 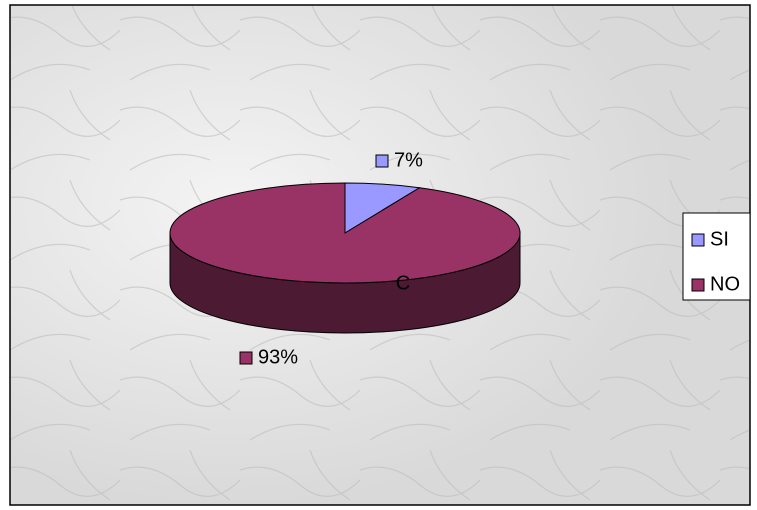 I want to click on data-label: 7%, so click(x=408, y=160).